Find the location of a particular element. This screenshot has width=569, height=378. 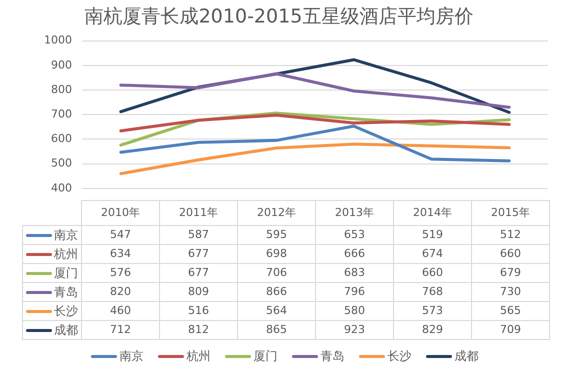

data-label: 564 is located at coordinates (277, 311).